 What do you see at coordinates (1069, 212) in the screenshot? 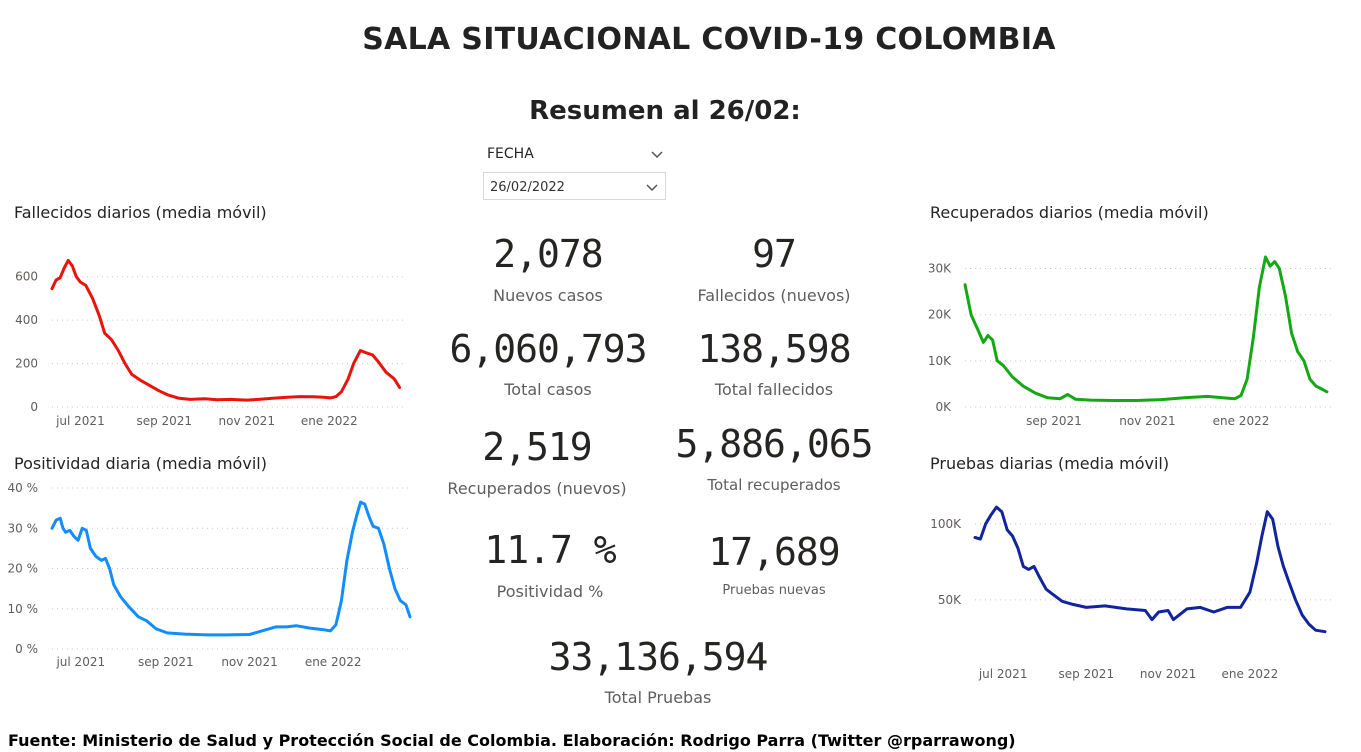
I see `chart-title-recuperados: Recuperados diarios (media móvil)` at bounding box center [1069, 212].